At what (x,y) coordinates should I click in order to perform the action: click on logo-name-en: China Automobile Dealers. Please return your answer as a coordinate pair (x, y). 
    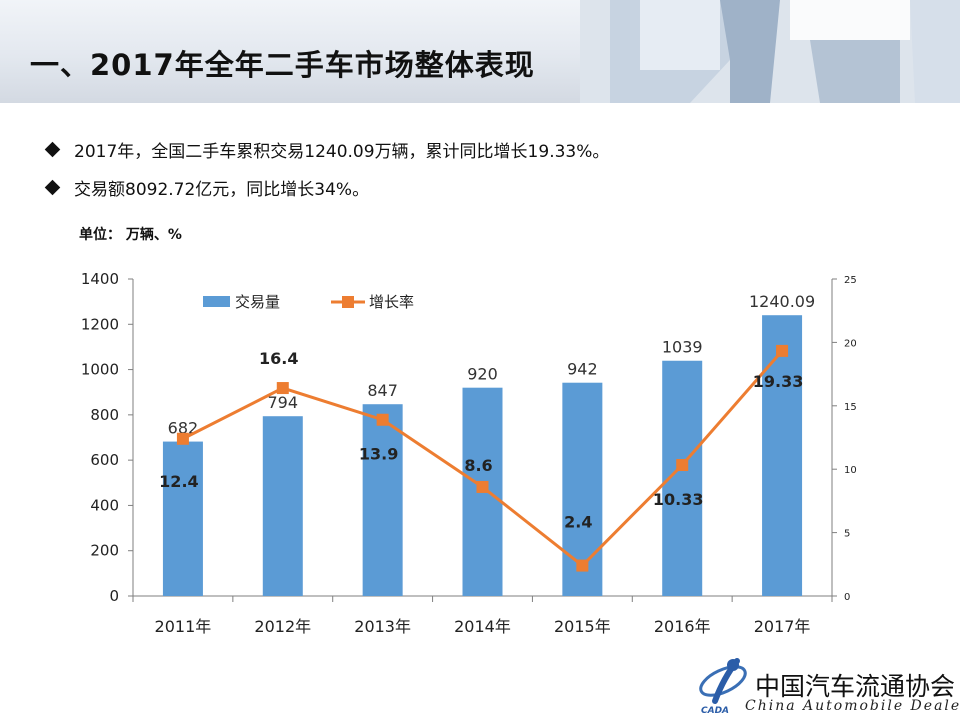
    Looking at the image, I should click on (852, 706).